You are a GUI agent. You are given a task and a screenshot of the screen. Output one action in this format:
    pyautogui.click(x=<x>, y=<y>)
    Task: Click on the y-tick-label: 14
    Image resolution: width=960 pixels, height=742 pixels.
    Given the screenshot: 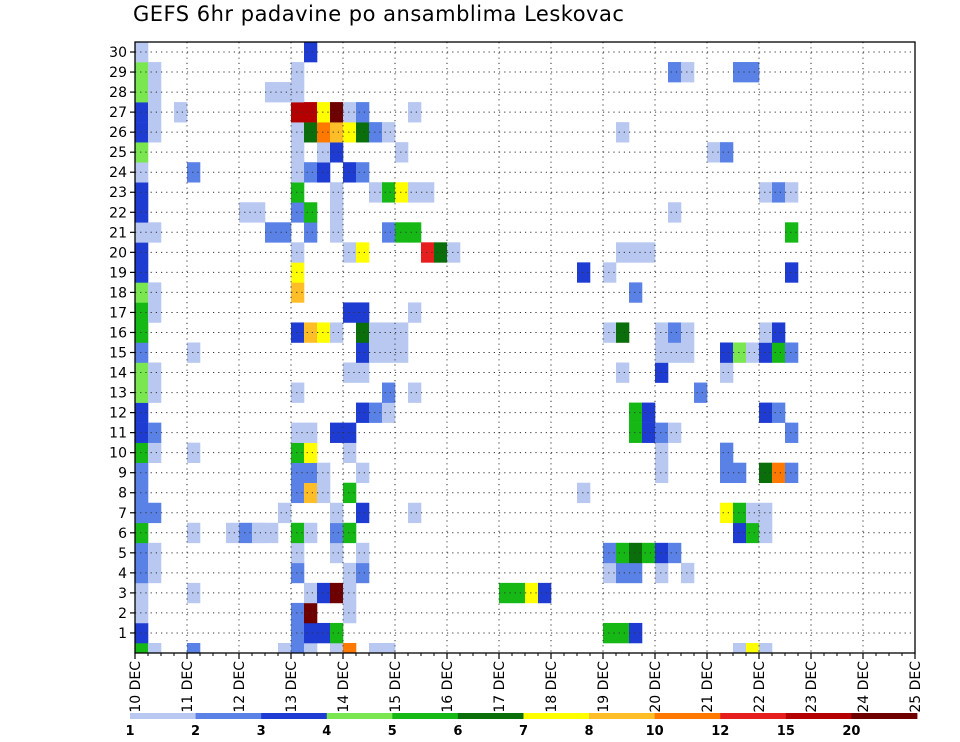 What is the action you would take?
    pyautogui.click(x=118, y=374)
    